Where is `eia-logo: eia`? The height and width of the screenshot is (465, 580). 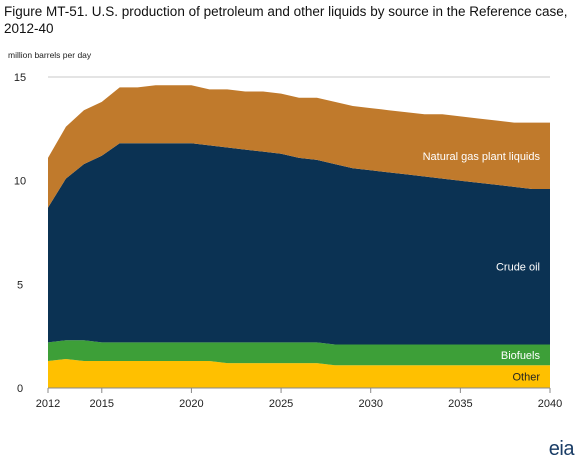
eia-logo: eia is located at coordinates (561, 449).